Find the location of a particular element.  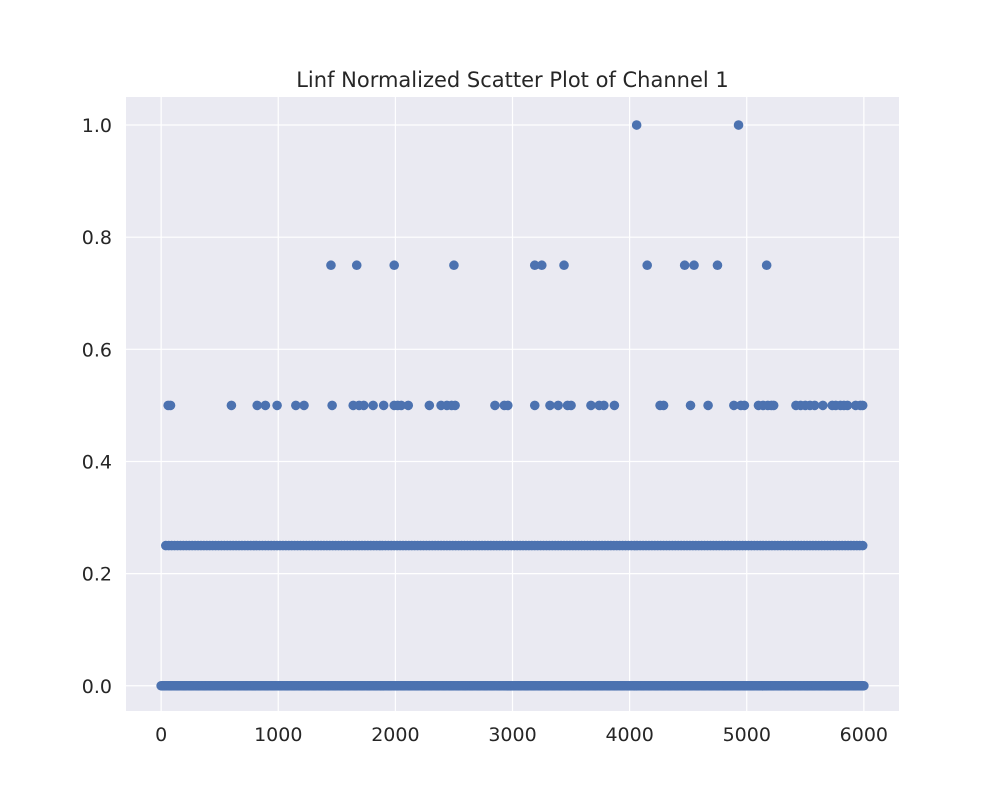

x-tick-label: 0 is located at coordinates (161, 735).